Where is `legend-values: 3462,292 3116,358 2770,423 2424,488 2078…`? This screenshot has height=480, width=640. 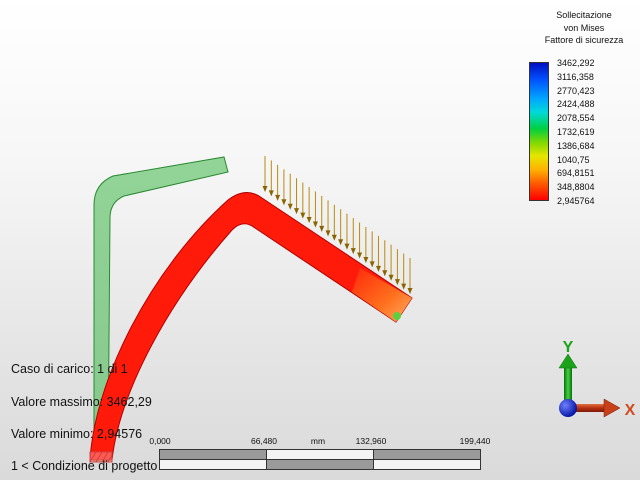
legend-values: 3462,292 3116,358 2770,423 2424,488 2078… is located at coordinates (576, 133).